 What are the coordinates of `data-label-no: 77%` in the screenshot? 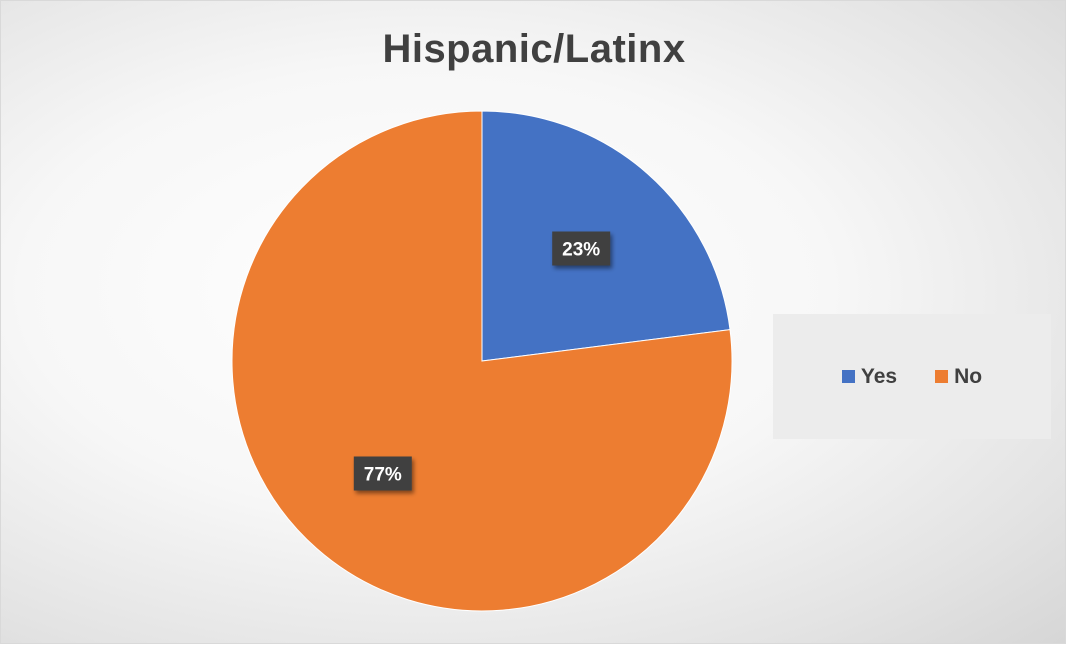 It's located at (382, 473).